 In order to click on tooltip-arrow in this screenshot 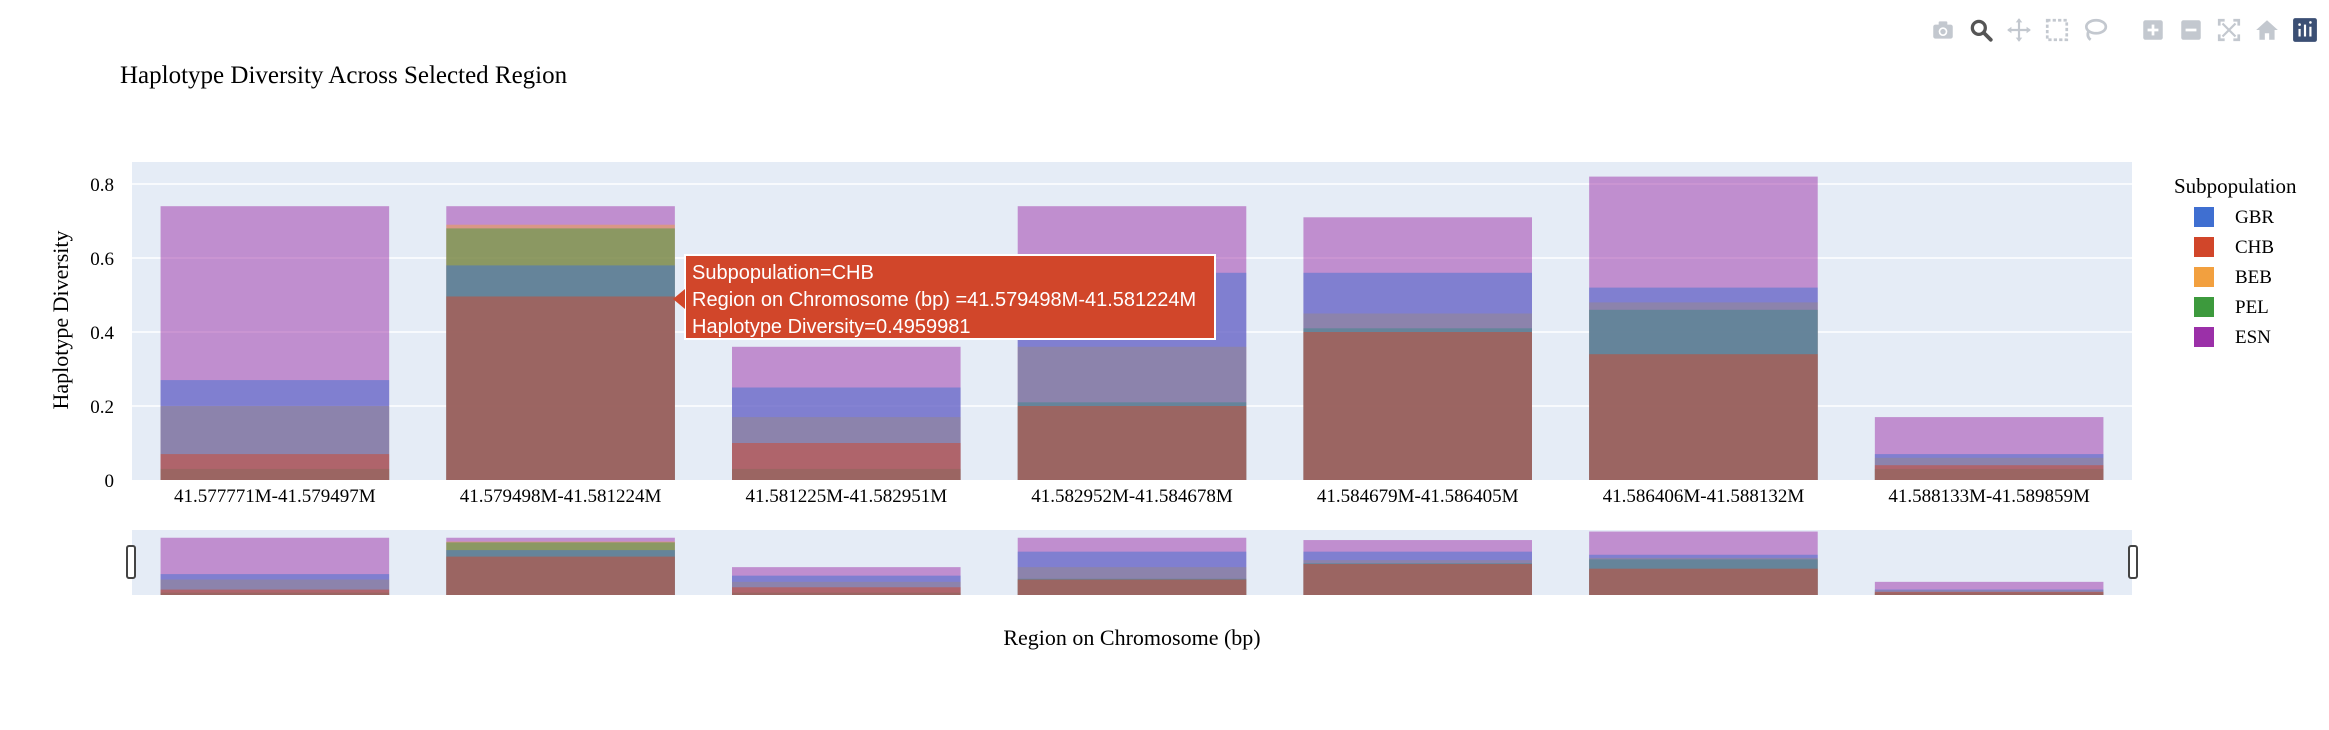, I will do `click(679, 299)`.